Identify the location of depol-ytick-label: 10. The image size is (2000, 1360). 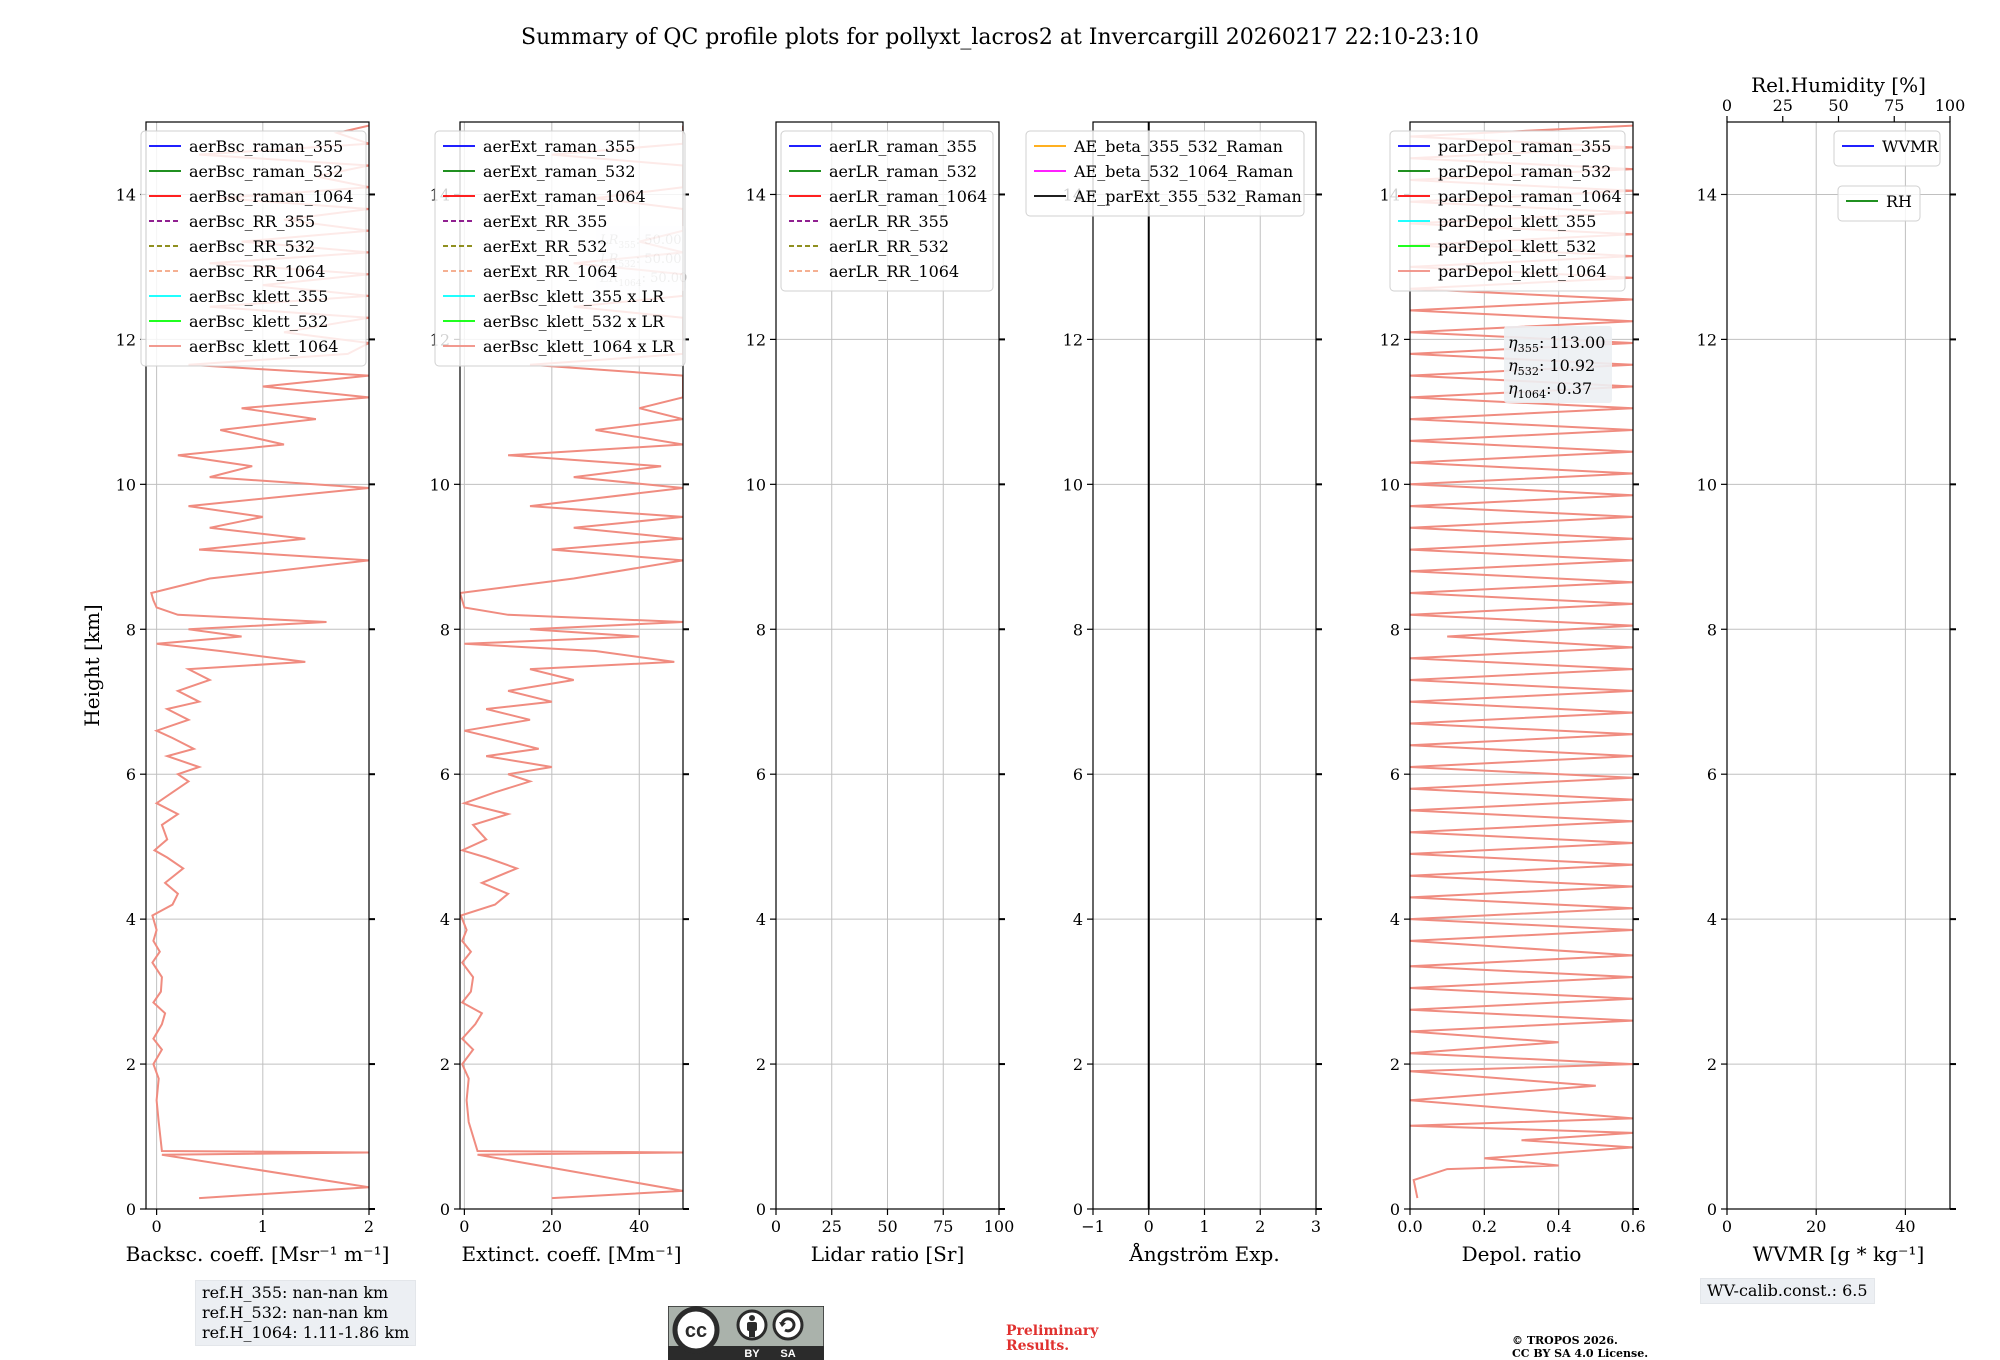
(1390, 484).